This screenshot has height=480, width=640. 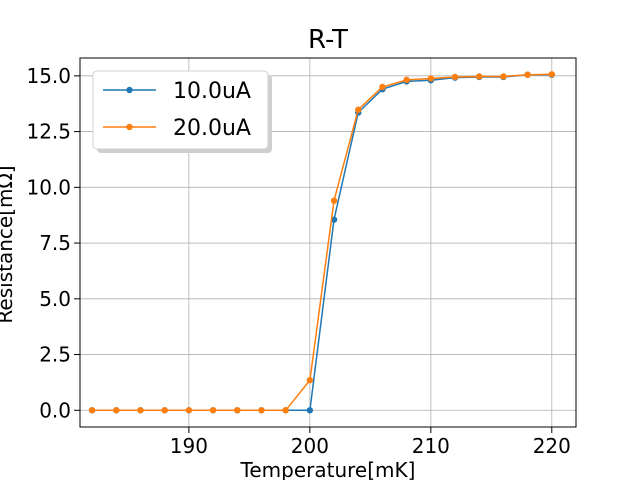 I want to click on y-tick-label: 10.0, so click(x=48, y=187).